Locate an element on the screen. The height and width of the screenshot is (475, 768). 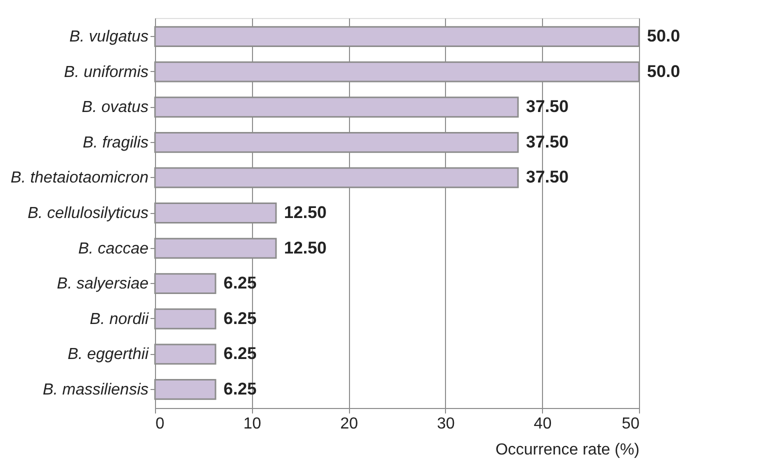
y-tick-label: B. eggerthii is located at coordinates (108, 355).